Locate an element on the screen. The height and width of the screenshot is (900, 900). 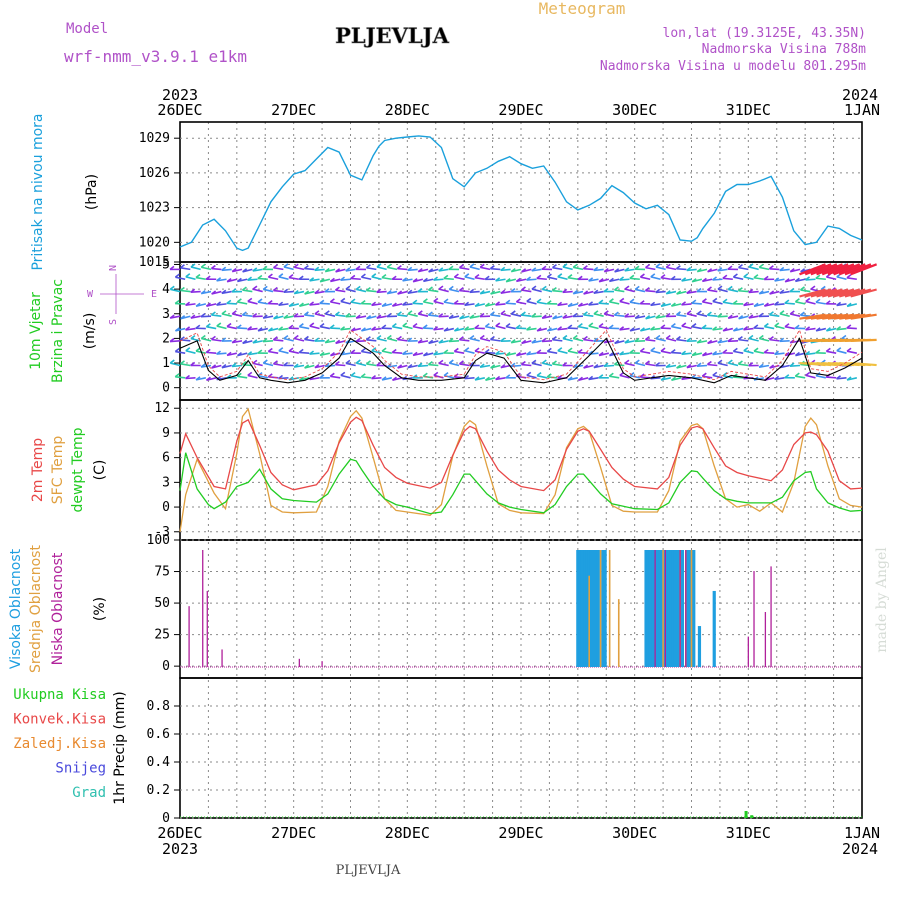
tick-label: 75 is located at coordinates (162, 572).